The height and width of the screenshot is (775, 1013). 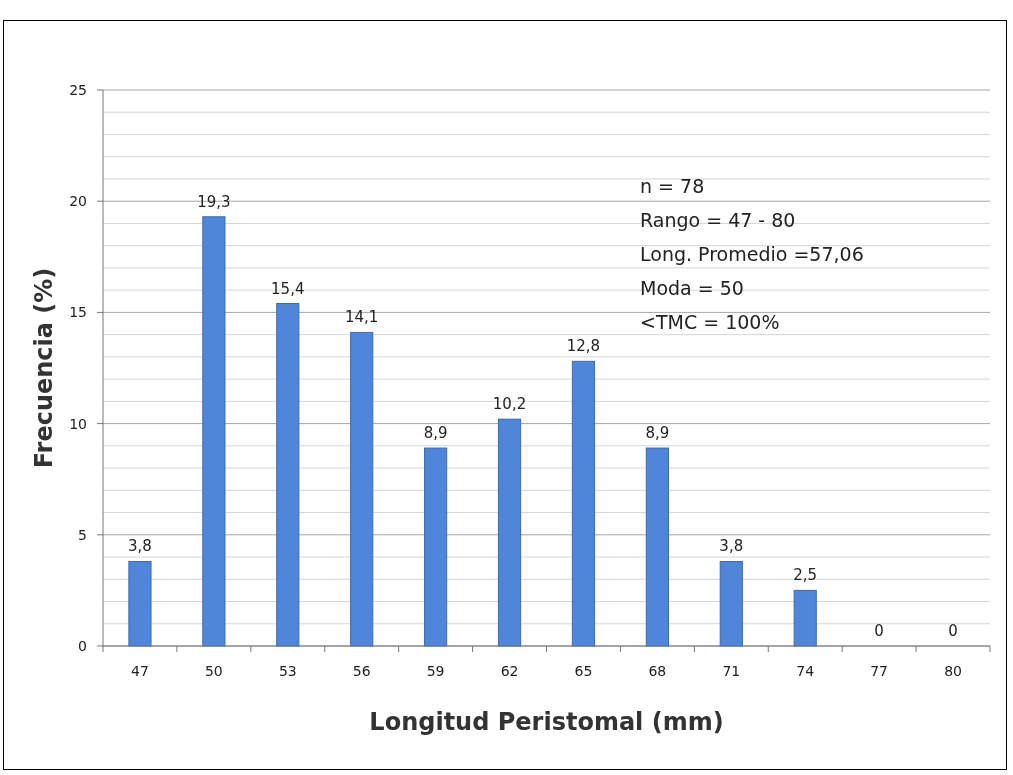 I want to click on x-tick-label: 74, so click(x=805, y=671).